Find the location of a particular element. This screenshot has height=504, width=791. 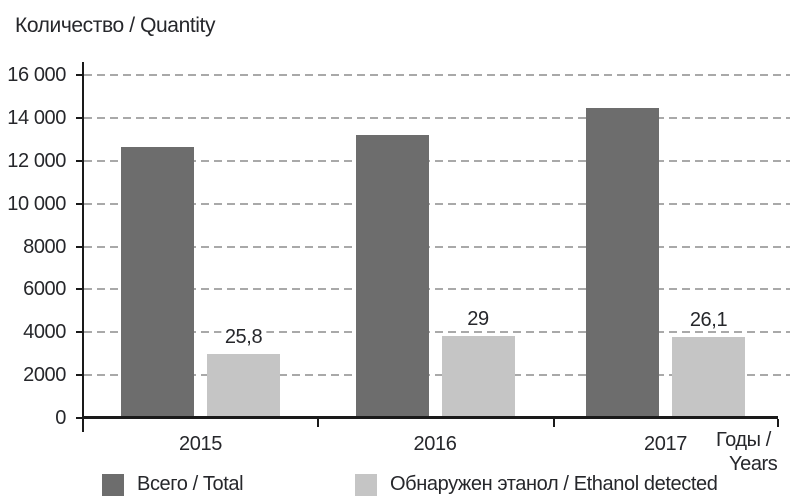

x-axis-title-line2: Years is located at coordinates (753, 464).